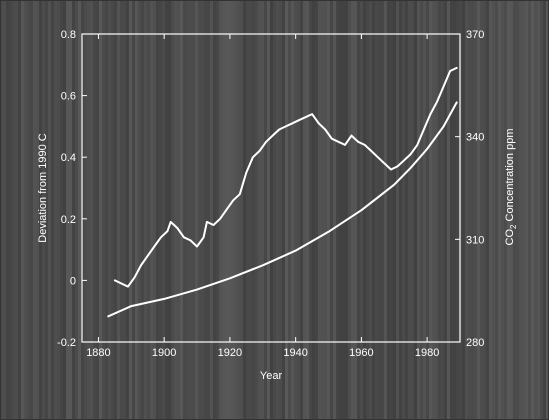 This screenshot has width=549, height=420. What do you see at coordinates (511, 187) in the screenshot?
I see `y-right-axis-label: CO2 Concentration ppm` at bounding box center [511, 187].